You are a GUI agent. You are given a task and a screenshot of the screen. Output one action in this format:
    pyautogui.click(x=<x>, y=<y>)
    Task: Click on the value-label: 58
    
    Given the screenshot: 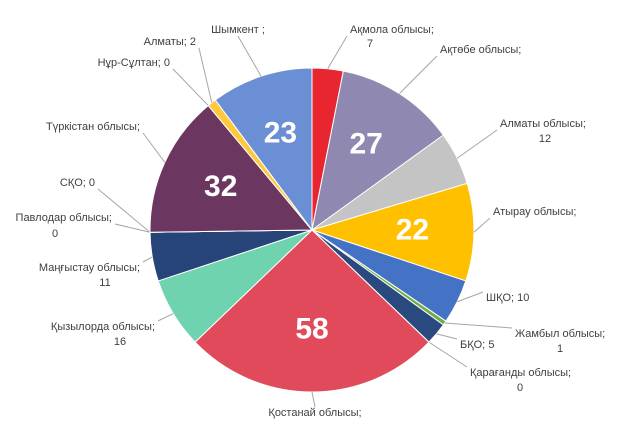 What is the action you would take?
    pyautogui.click(x=311, y=328)
    